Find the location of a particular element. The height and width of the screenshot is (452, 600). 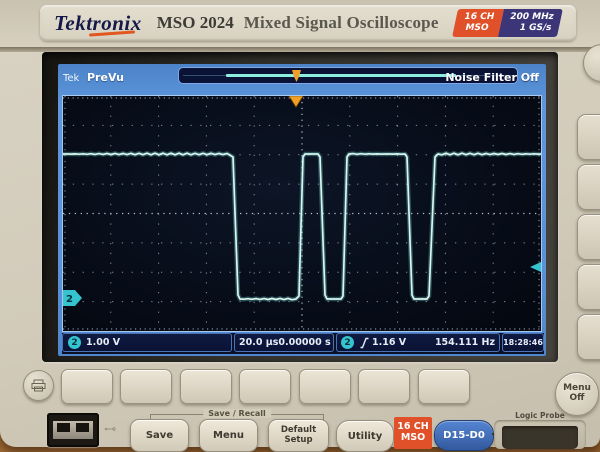

trigger-source-badge: 2 is located at coordinates (347, 342).